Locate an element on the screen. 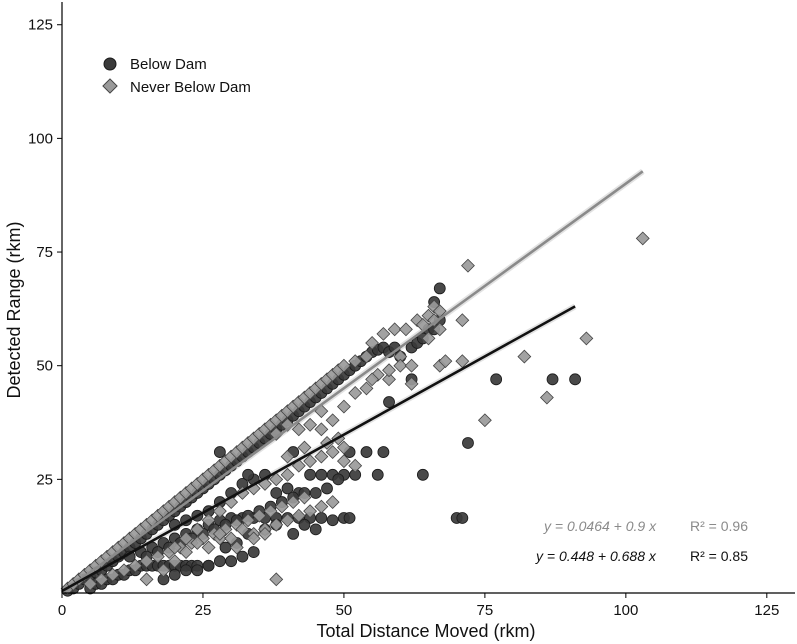 This screenshot has height=644, width=797. equation-below-dam: y = 0.448 + 0.688 x is located at coordinates (596, 556).